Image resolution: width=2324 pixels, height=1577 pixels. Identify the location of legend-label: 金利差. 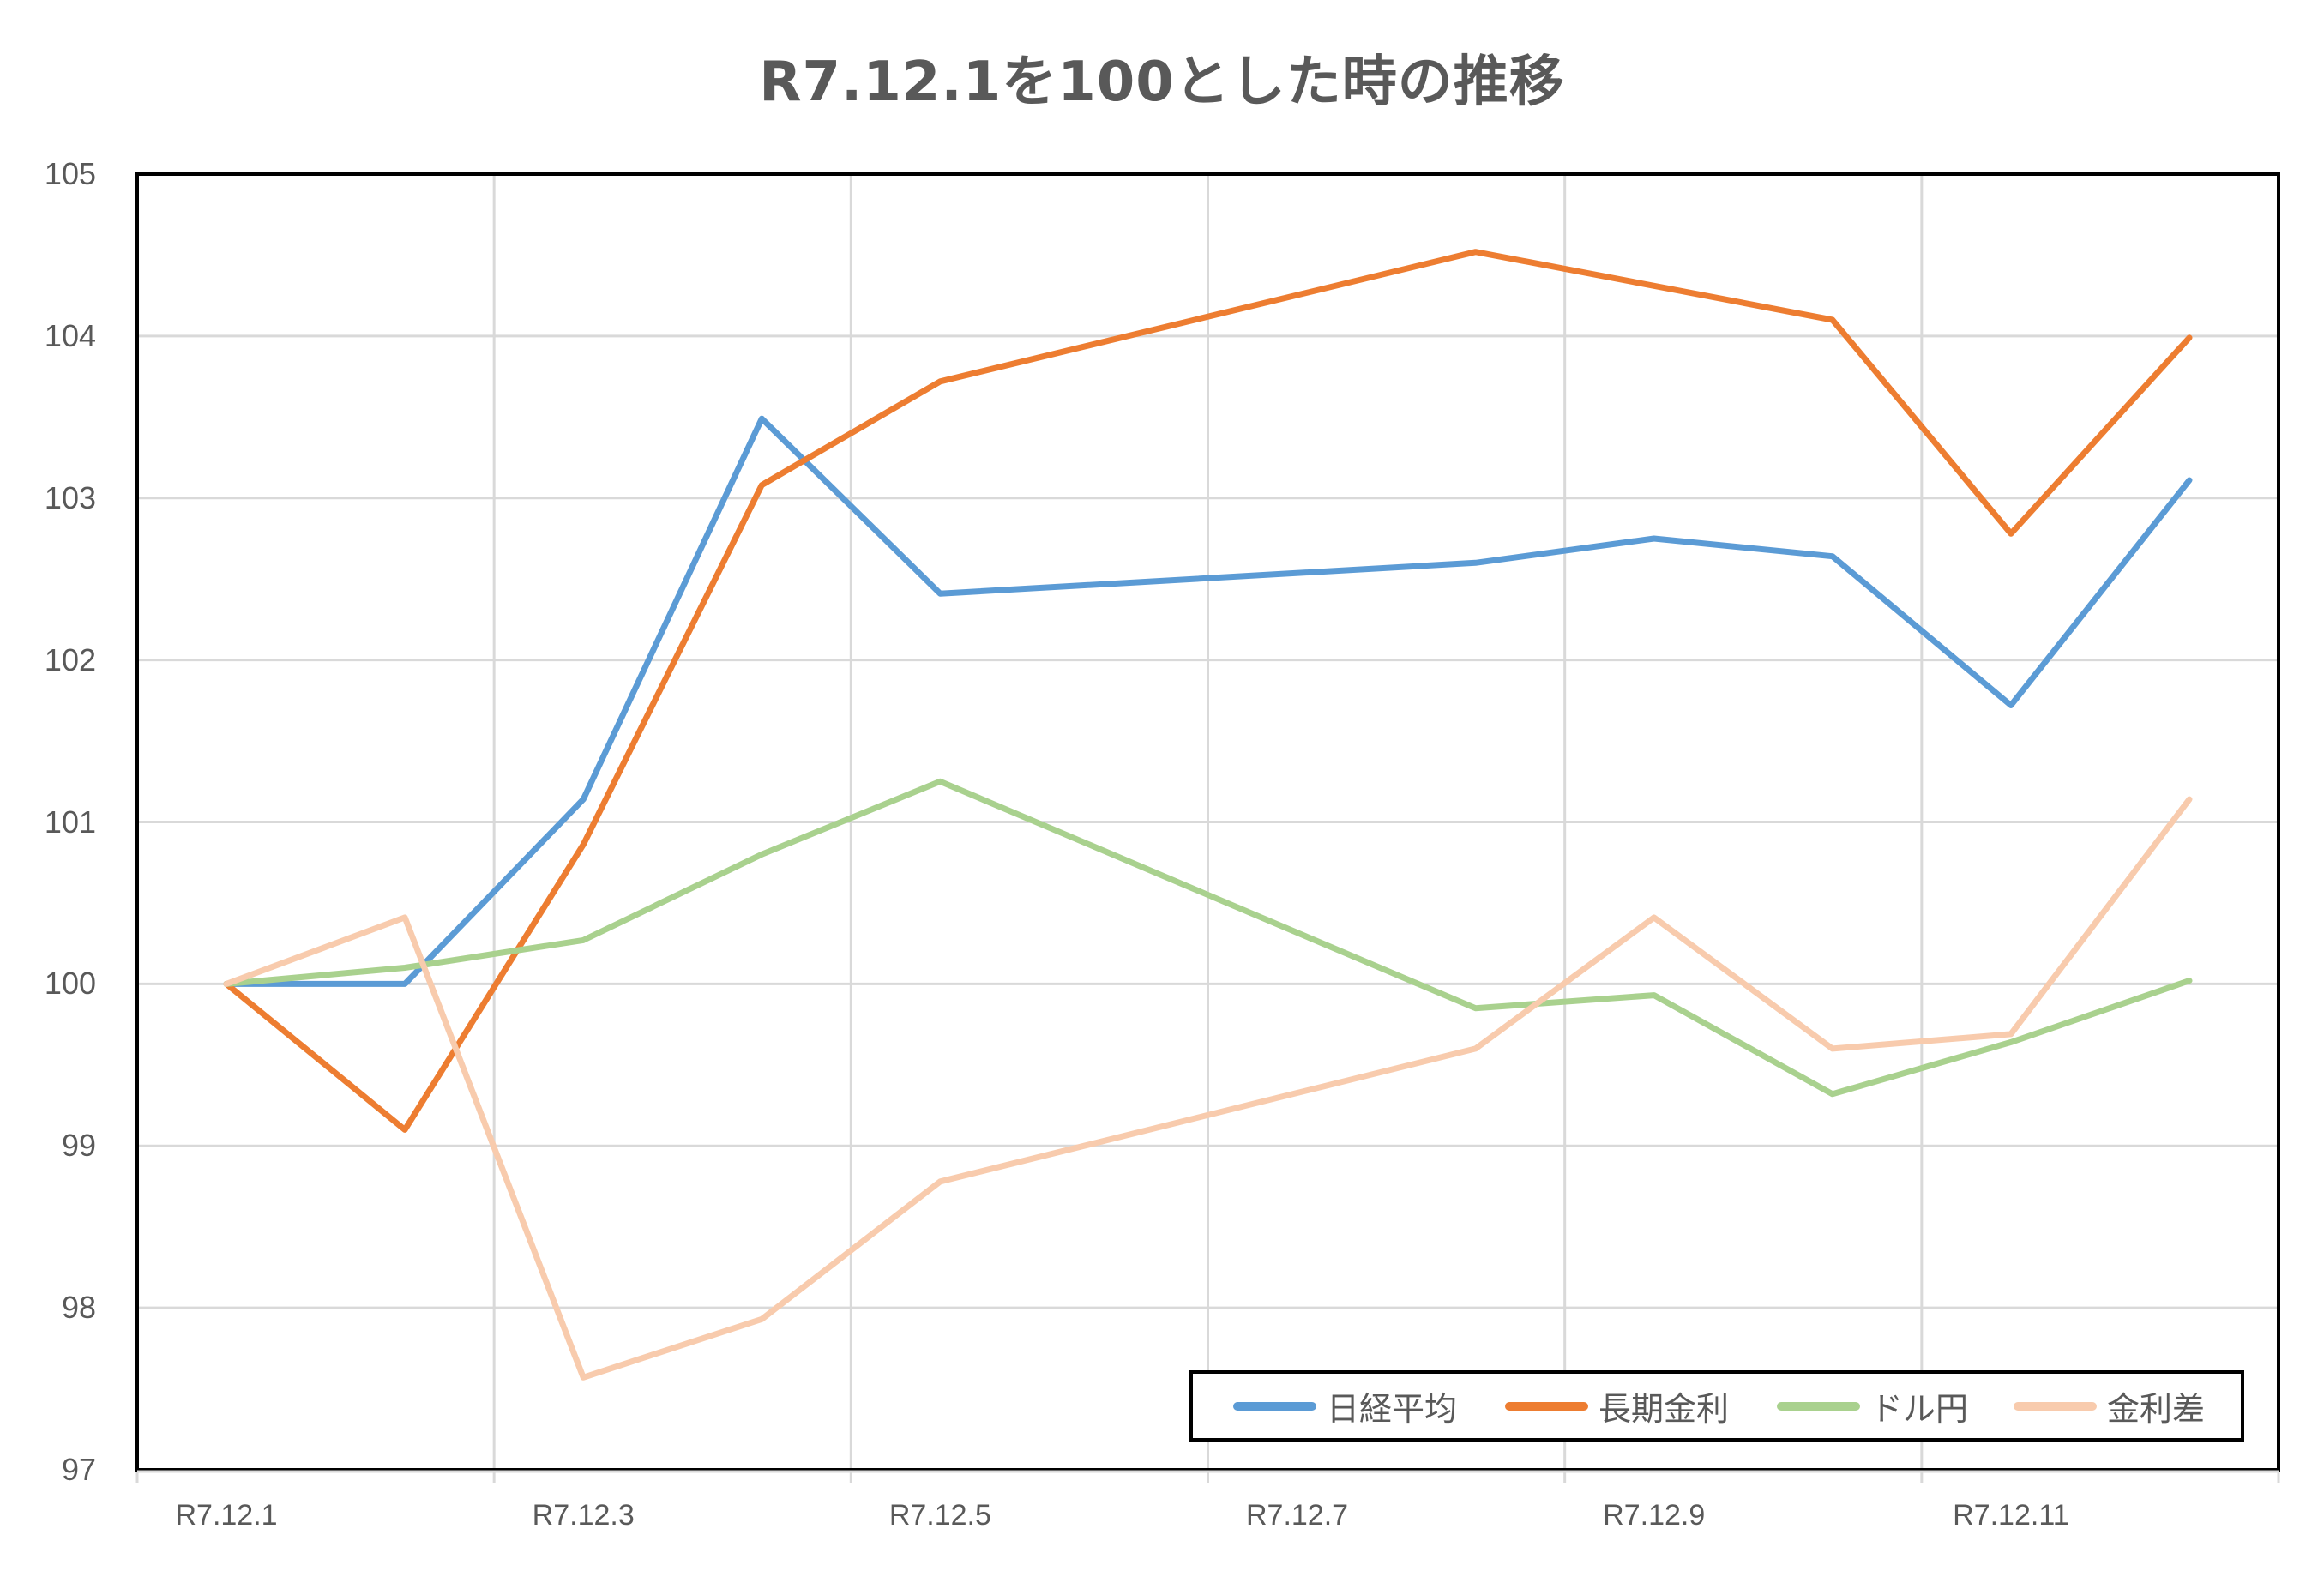
(2156, 1409).